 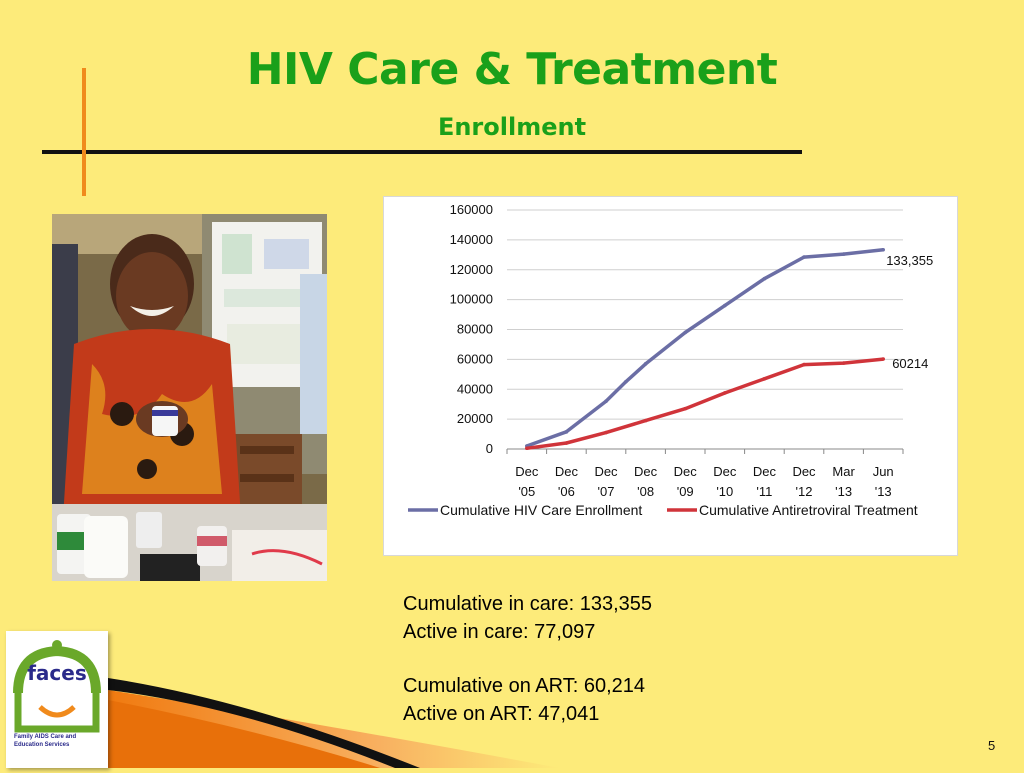 I want to click on page-number: 5, so click(x=992, y=745).